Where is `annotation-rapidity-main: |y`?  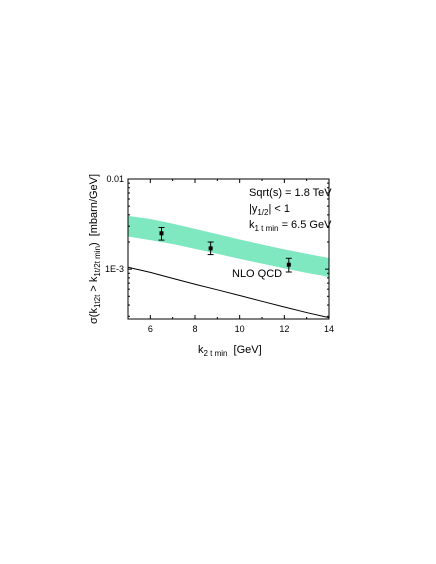 annotation-rapidity-main: |y is located at coordinates (253, 209).